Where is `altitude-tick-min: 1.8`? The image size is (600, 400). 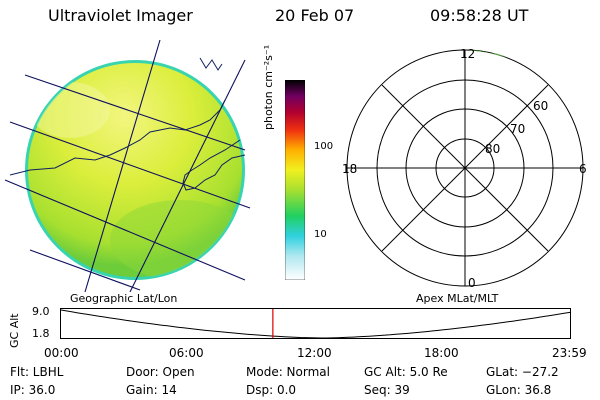
altitude-tick-min: 1.8 is located at coordinates (41, 333).